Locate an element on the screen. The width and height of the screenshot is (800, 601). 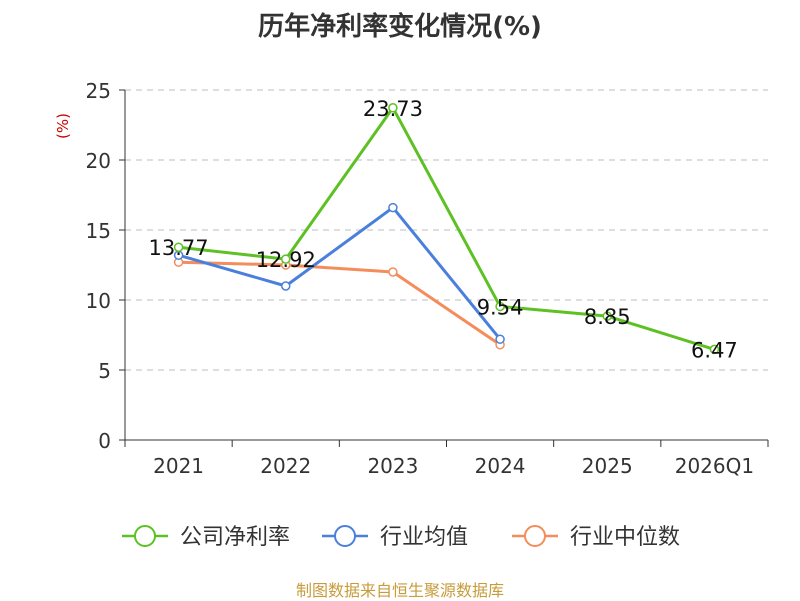
data-label-3: 9.54 is located at coordinates (500, 307).